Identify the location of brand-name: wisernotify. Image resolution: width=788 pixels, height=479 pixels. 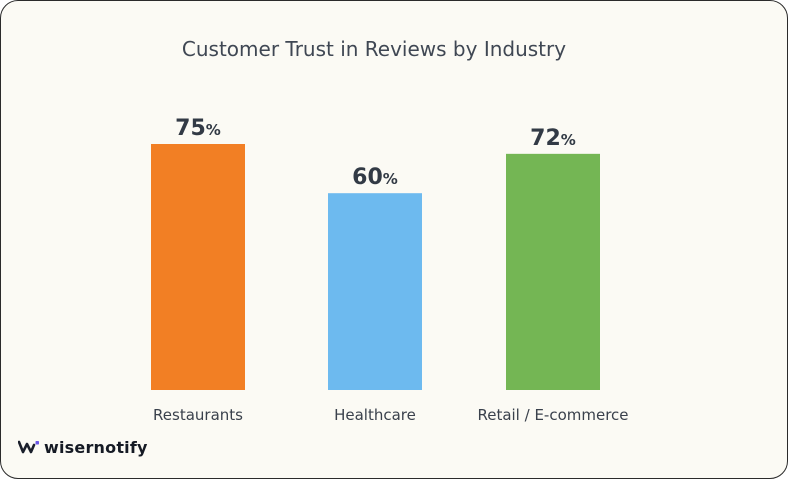
(96, 447).